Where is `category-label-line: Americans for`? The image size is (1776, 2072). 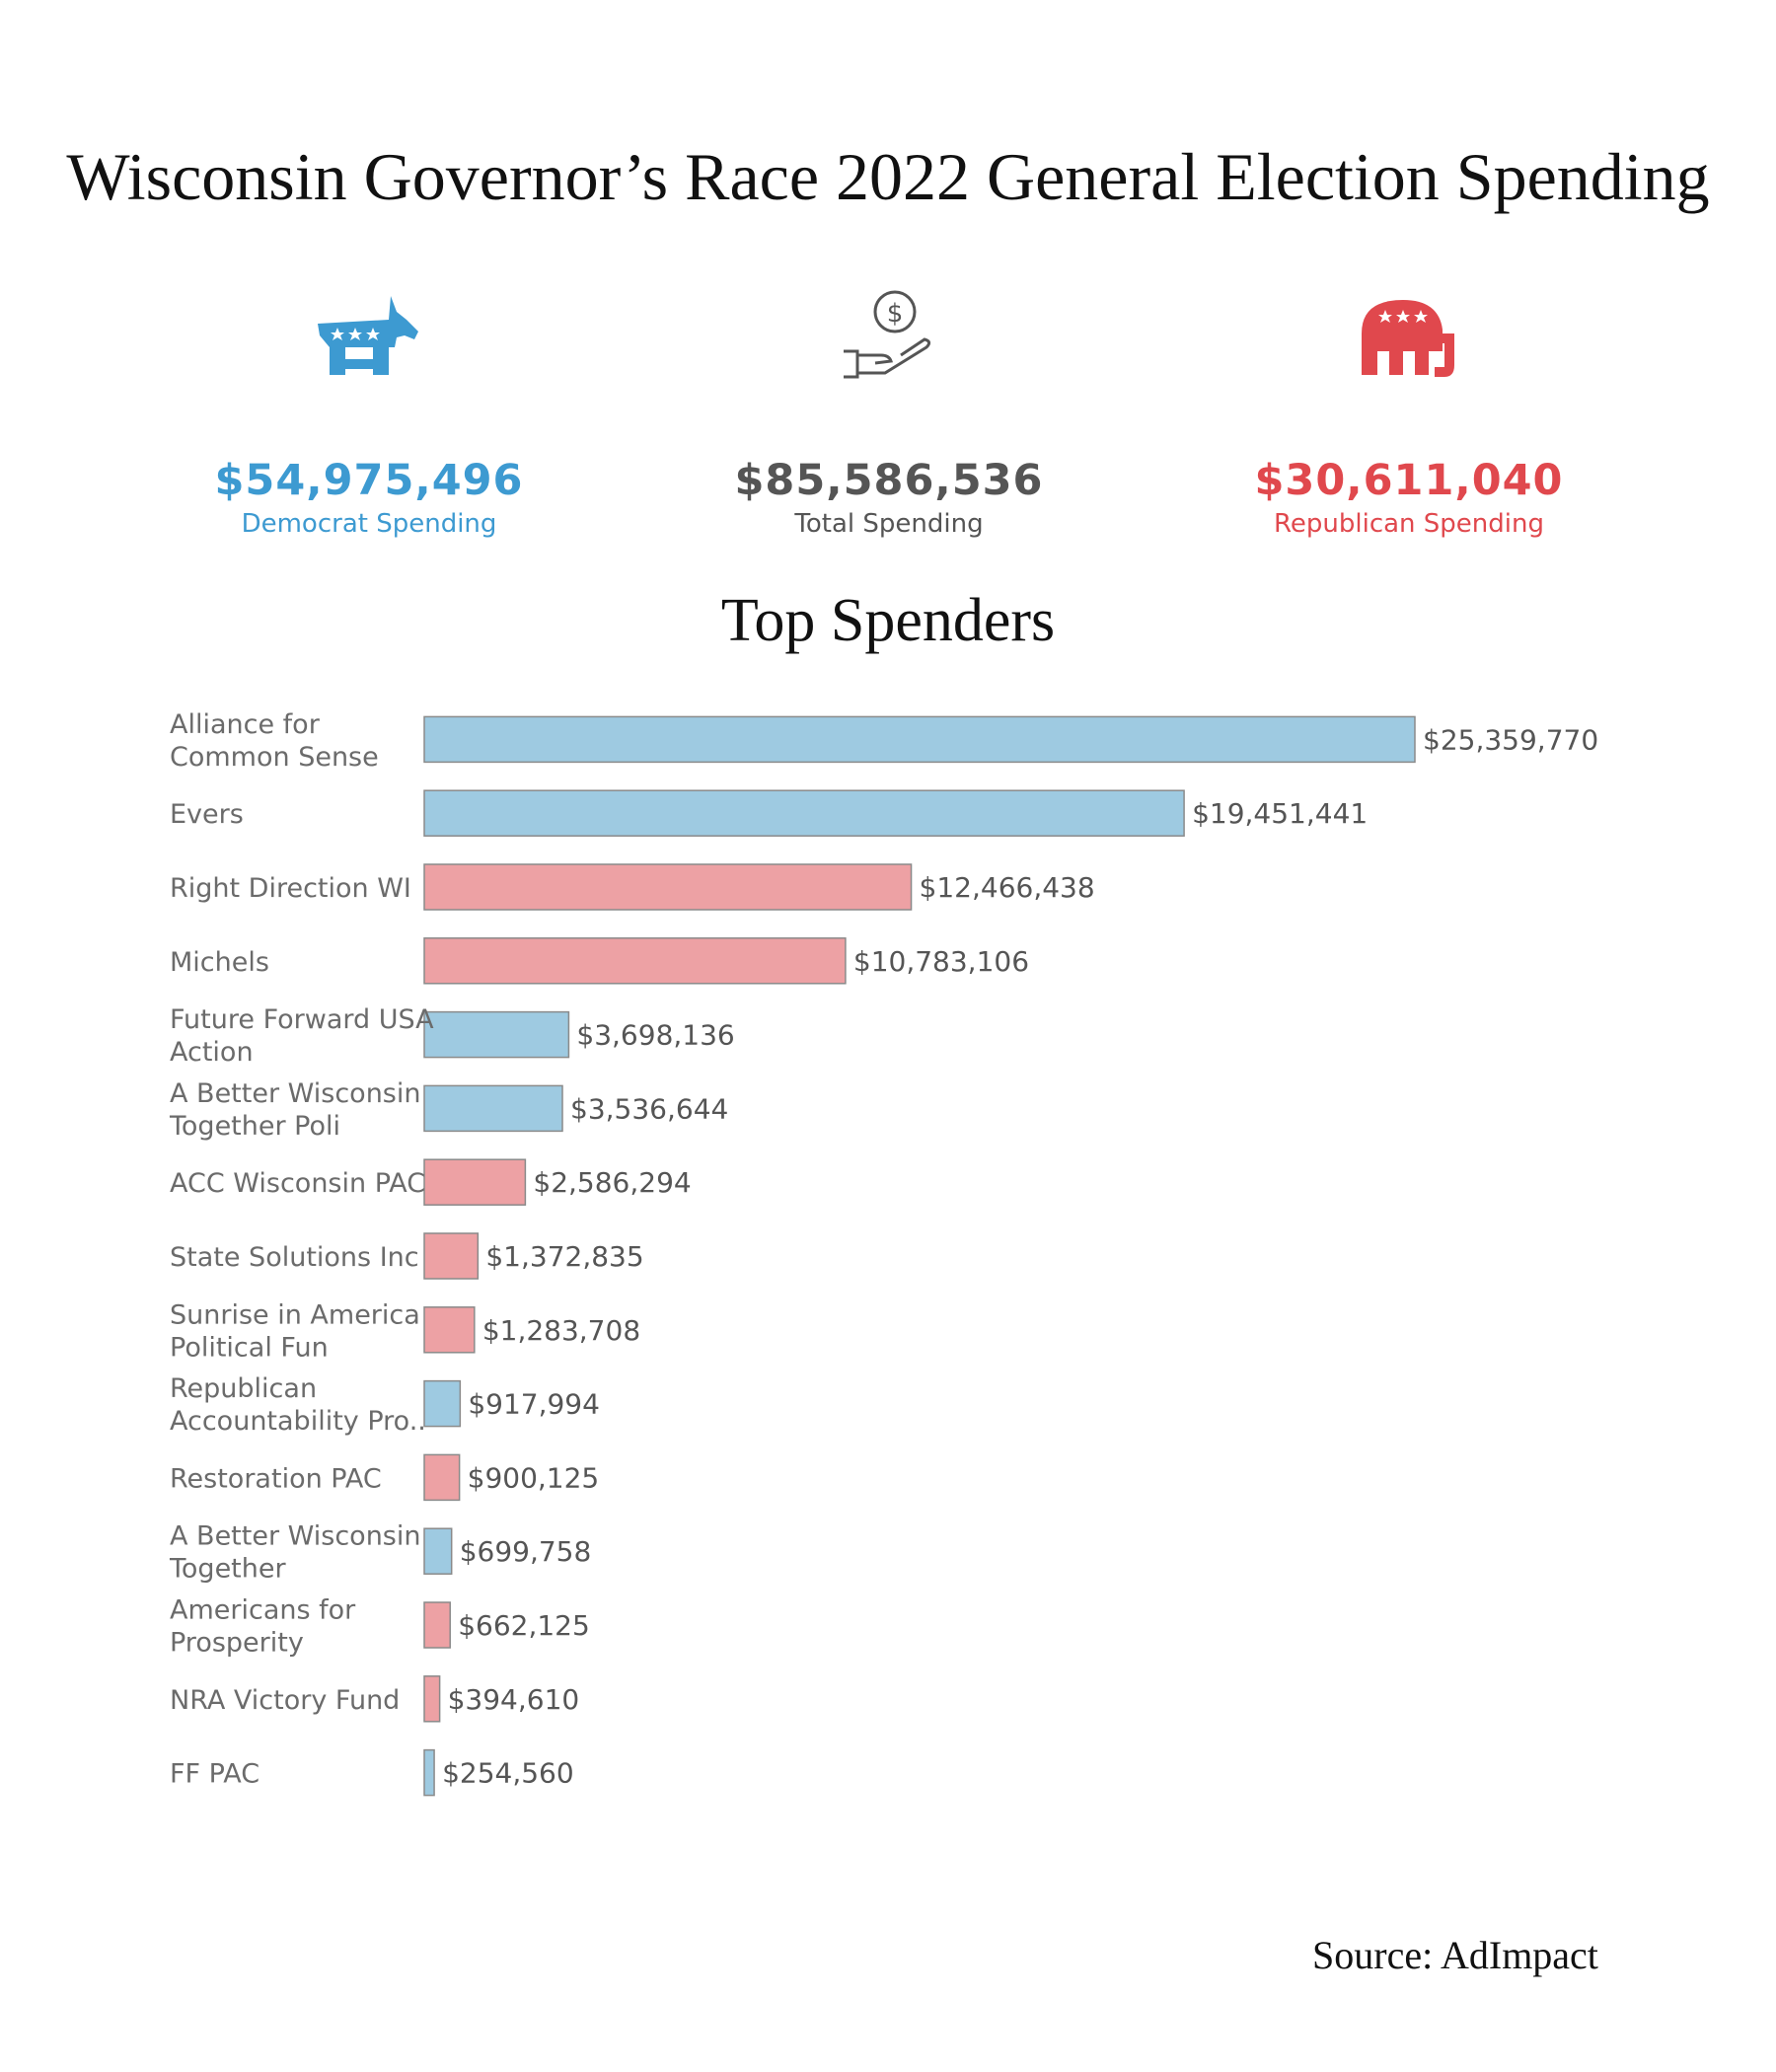
category-label-line: Americans for is located at coordinates (263, 1610).